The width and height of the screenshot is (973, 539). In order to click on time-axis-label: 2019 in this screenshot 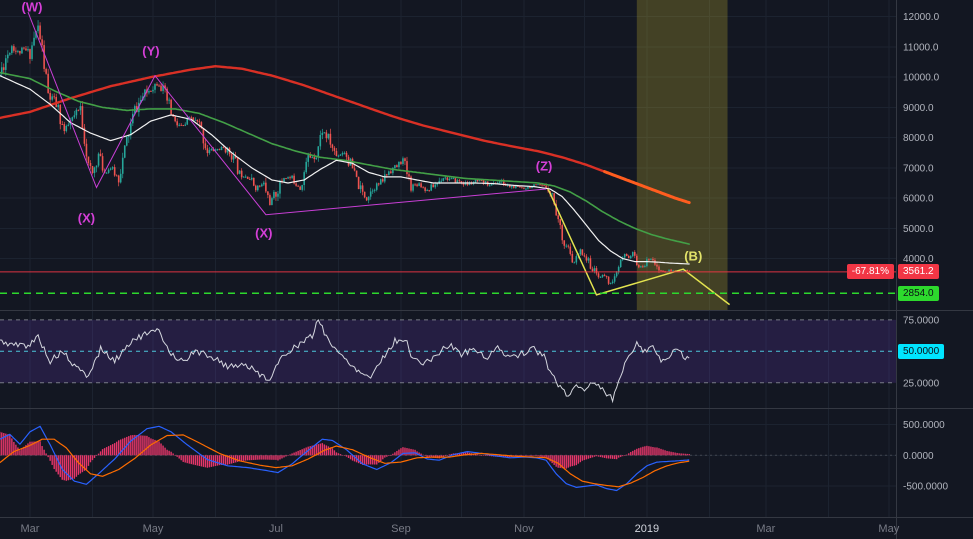, I will do `click(647, 529)`.